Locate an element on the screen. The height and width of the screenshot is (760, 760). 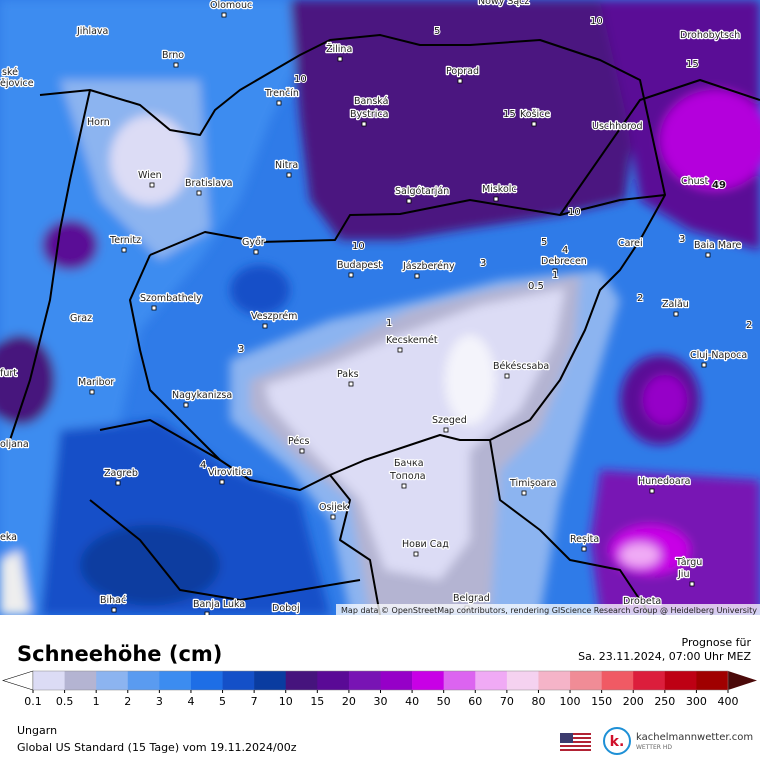
contour-label: 15 is located at coordinates (509, 114).